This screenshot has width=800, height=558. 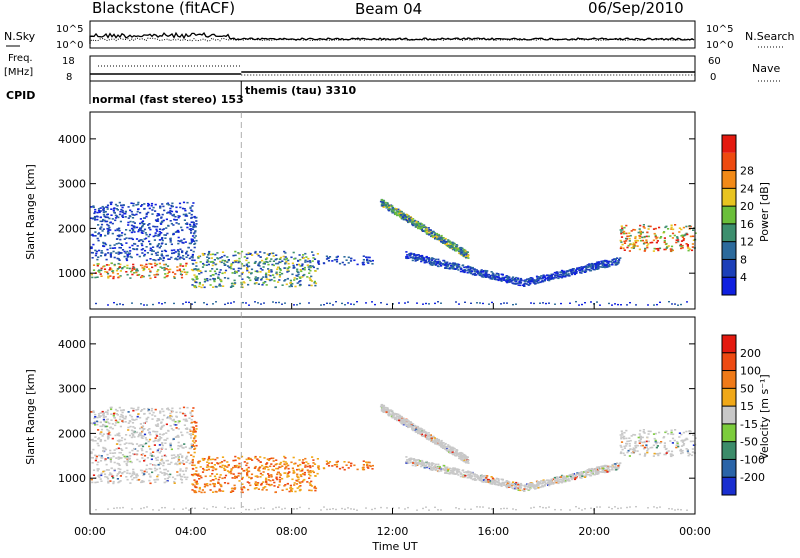 I want to click on freq-panel, so click(x=392, y=68).